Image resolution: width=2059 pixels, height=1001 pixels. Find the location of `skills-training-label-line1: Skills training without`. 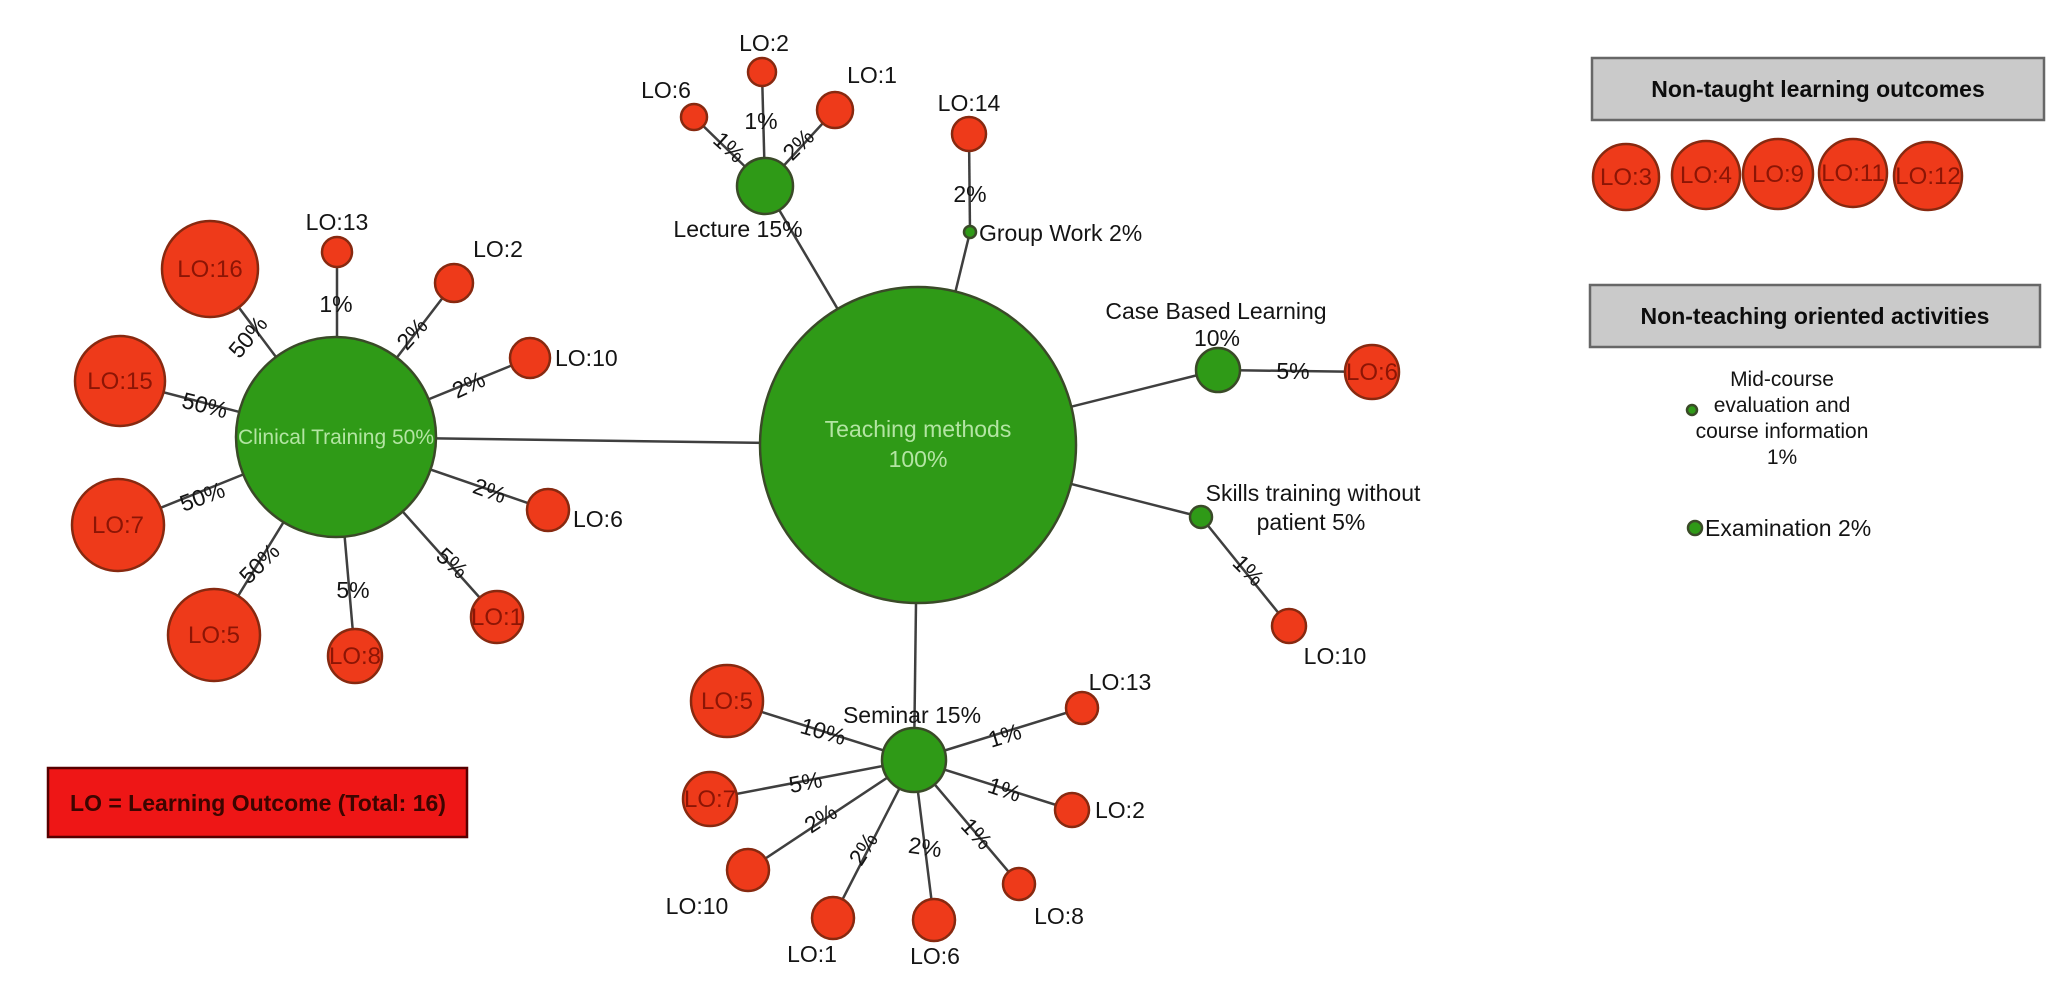

skills-training-label-line1: Skills training without is located at coordinates (1313, 493).